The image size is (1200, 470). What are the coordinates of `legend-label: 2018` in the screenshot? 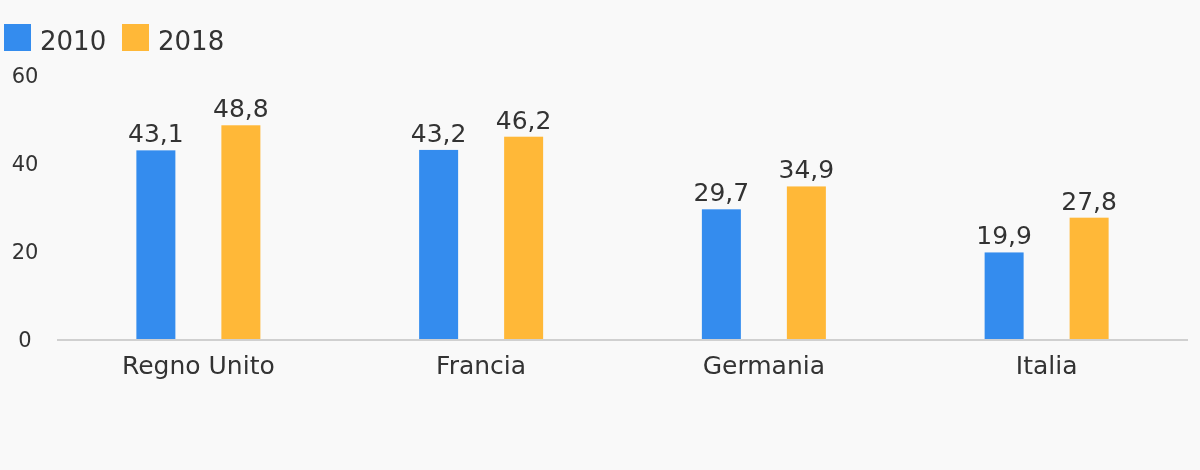 It's located at (191, 41).